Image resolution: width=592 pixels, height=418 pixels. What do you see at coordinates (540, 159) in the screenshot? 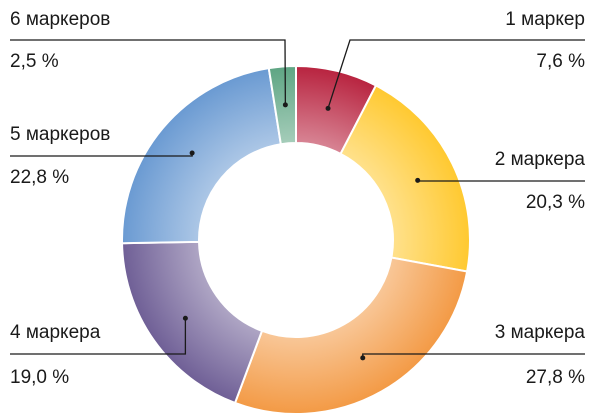
I see `slice-label: 2 маркера` at bounding box center [540, 159].